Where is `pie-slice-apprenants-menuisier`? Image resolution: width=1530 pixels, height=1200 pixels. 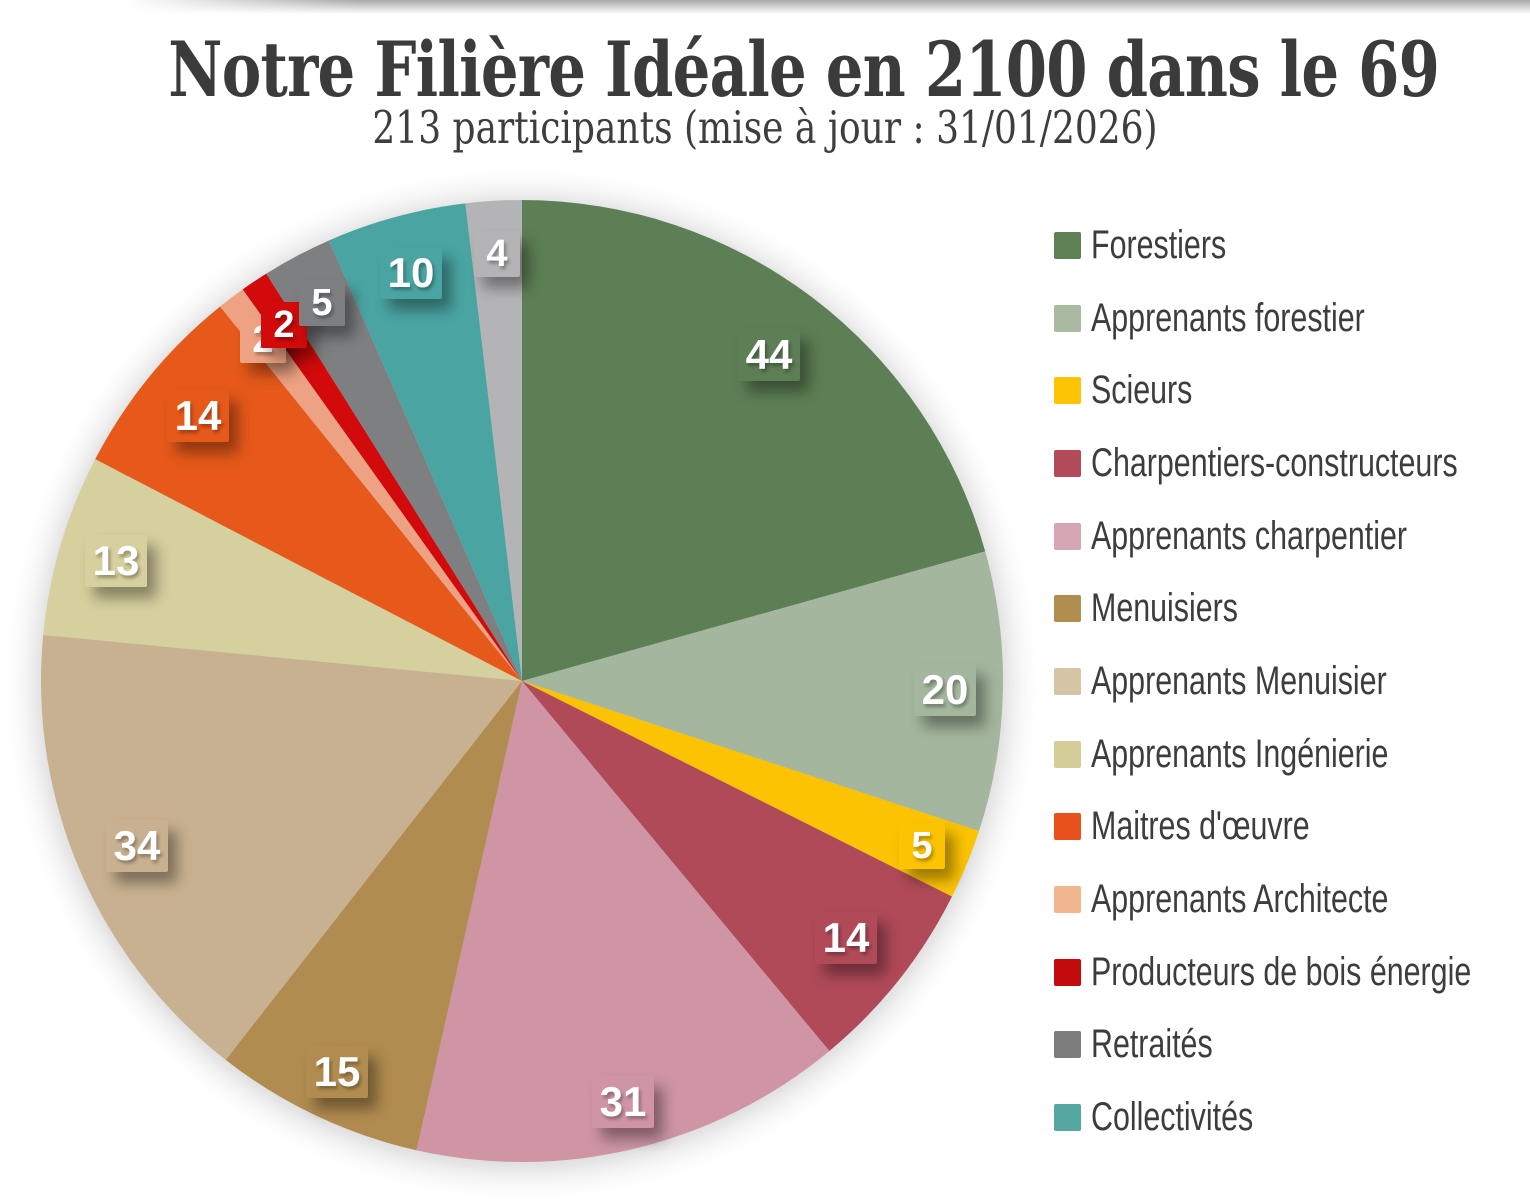 pie-slice-apprenants-menuisier is located at coordinates (281, 847).